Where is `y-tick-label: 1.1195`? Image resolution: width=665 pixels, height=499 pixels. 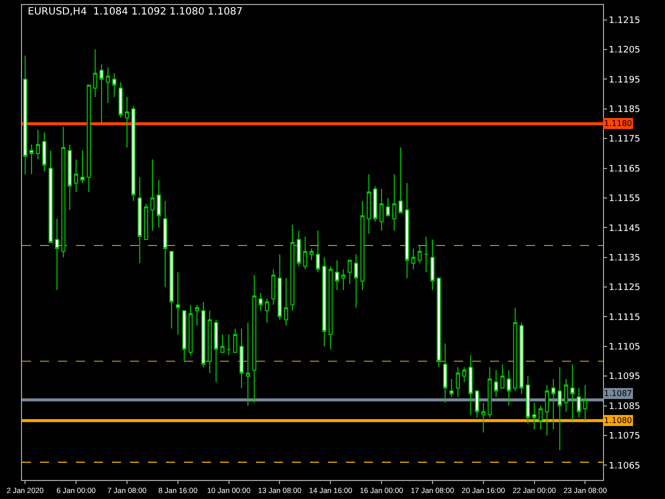
y-tick-label: 1.1195 is located at coordinates (624, 80).